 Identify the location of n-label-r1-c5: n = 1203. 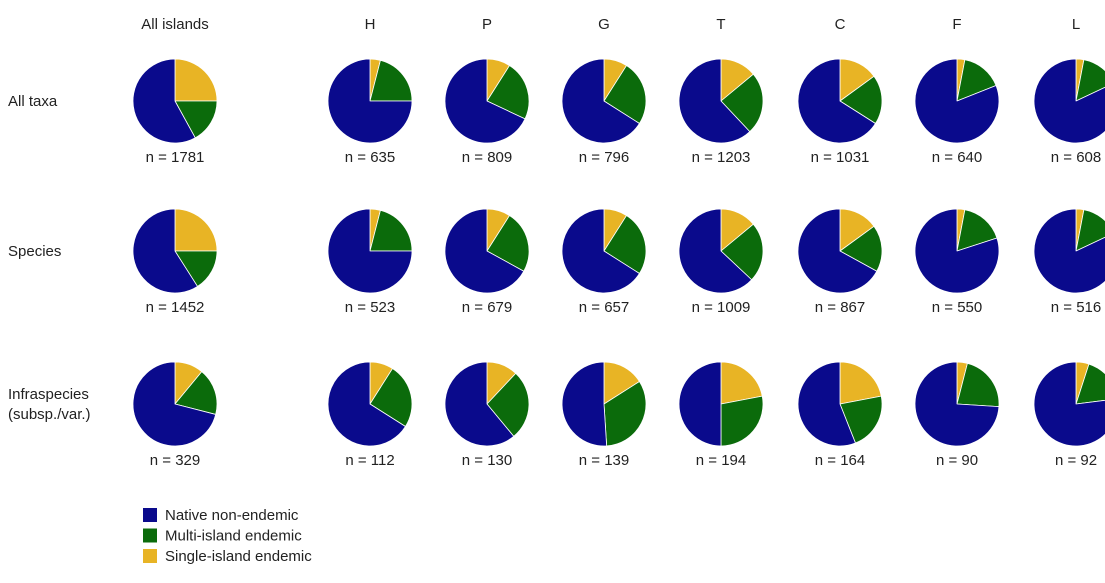
(721, 157).